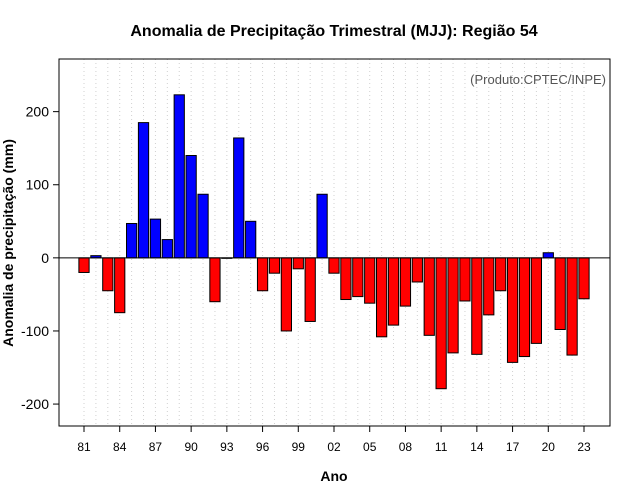 This screenshot has height=500, width=640. Describe the element at coordinates (215, 280) in the screenshot. I see `bar-1992` at that location.